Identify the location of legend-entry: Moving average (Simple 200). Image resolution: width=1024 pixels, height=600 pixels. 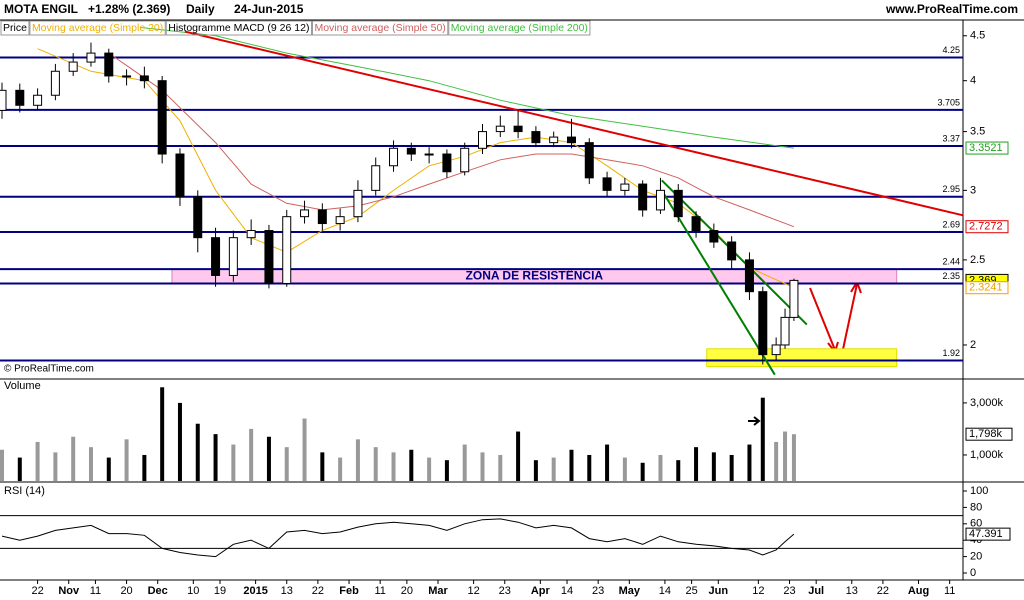
(519, 28).